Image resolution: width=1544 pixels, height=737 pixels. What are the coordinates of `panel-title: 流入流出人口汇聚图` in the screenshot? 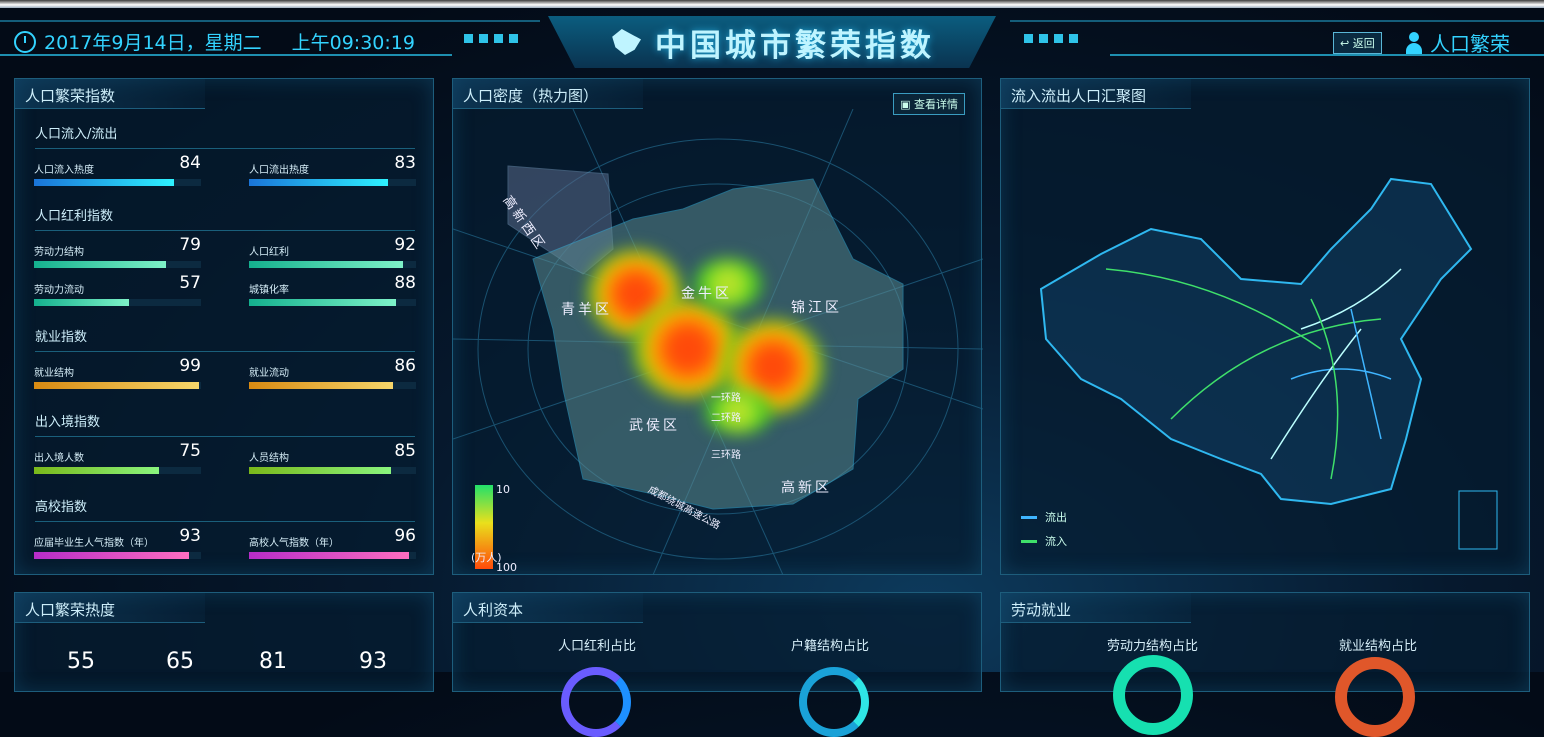 It's located at (1096, 94).